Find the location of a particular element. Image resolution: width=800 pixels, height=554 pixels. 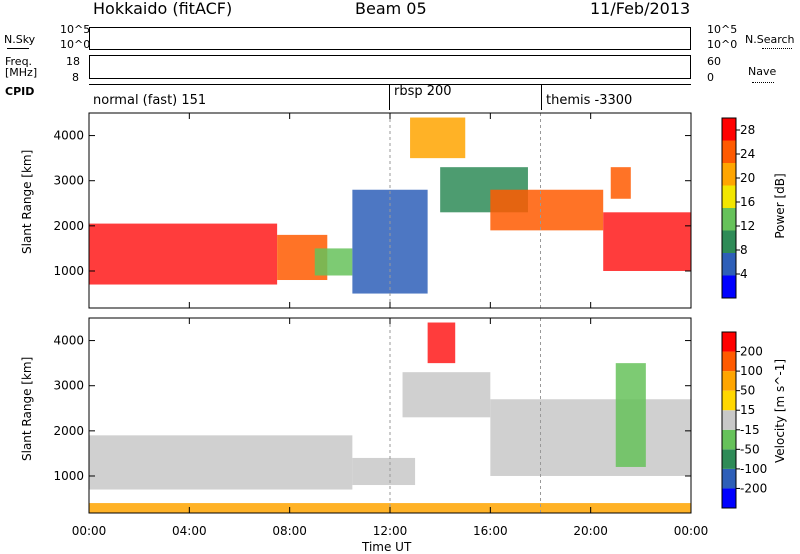

velocity-colorbar-label-3: 15 is located at coordinates (747, 410).